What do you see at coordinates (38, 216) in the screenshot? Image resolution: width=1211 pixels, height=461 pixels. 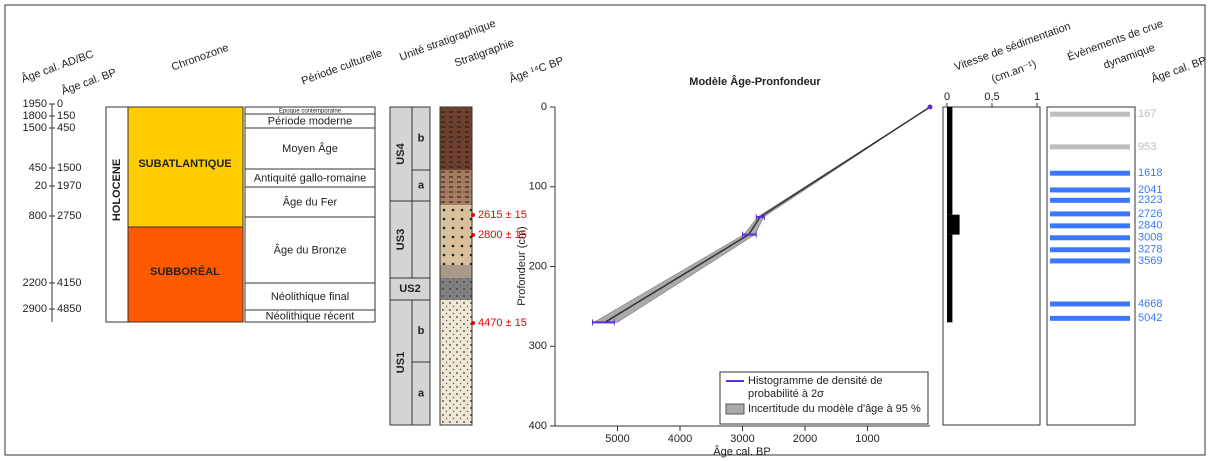 I see `age-ad-bc: 800` at bounding box center [38, 216].